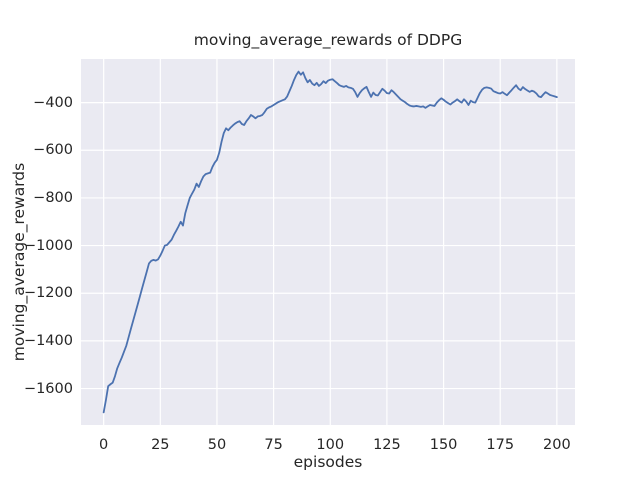 The image size is (640, 480). I want to click on y-tick-label: −600, so click(53, 150).